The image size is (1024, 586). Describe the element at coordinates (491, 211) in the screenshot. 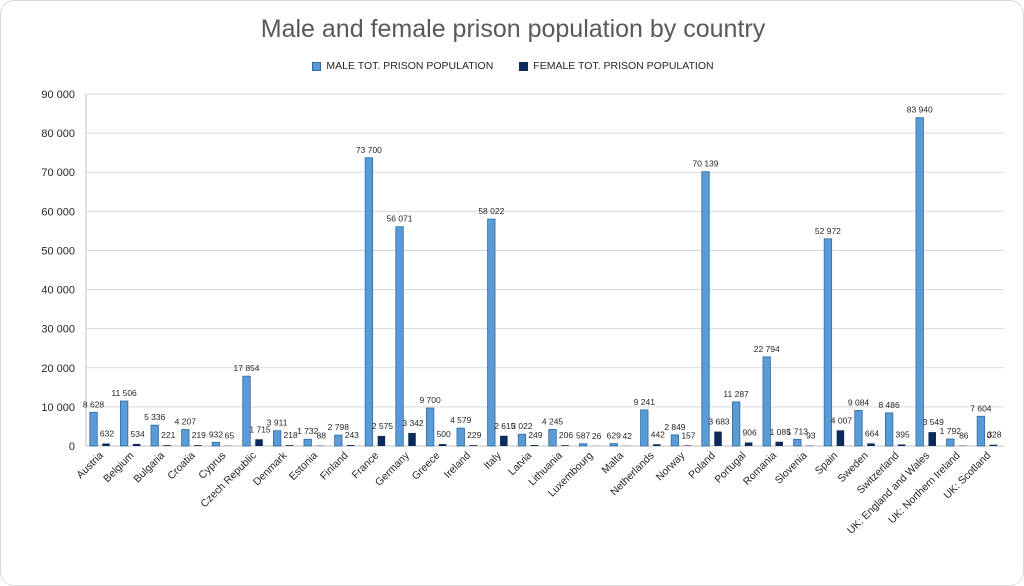

I see `data-label-male: 58 022` at that location.